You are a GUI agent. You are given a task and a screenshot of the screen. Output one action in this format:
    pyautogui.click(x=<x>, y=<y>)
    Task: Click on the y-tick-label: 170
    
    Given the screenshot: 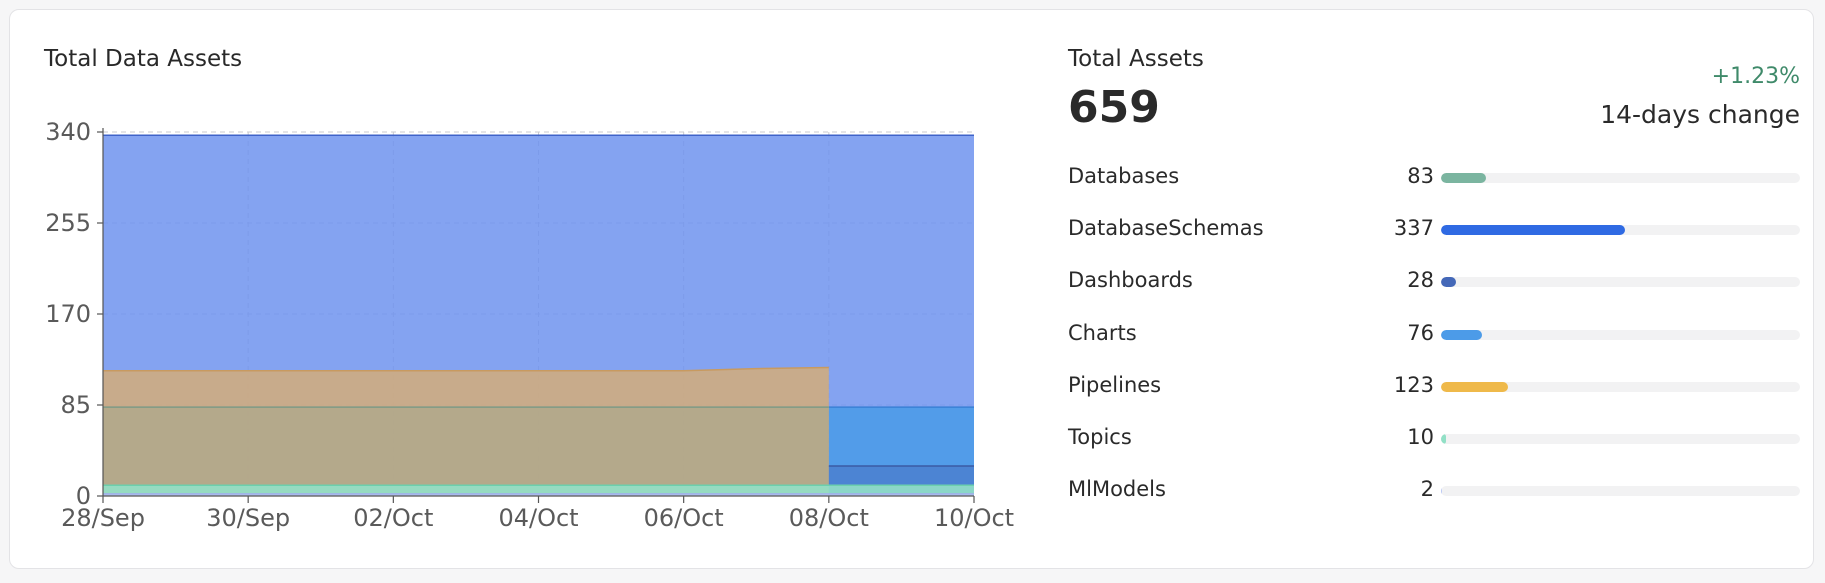 What is the action you would take?
    pyautogui.click(x=68, y=314)
    